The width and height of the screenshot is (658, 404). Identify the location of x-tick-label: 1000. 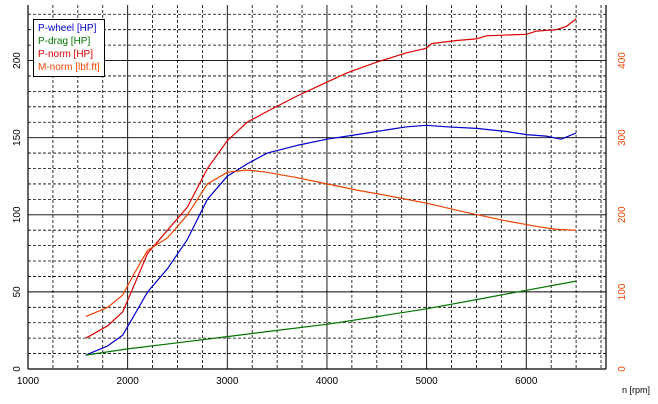
(28, 381).